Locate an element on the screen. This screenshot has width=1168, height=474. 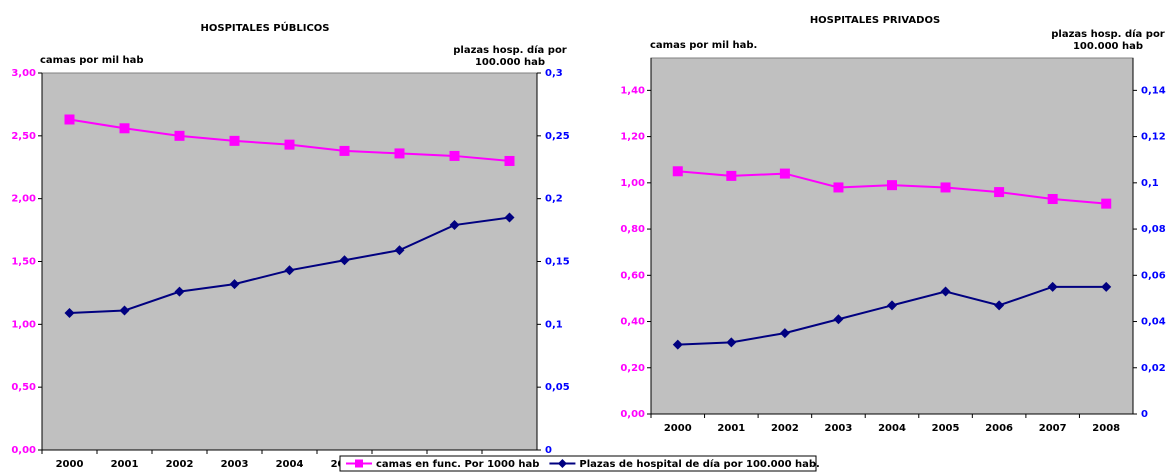
y-tick-label: 2,00 is located at coordinates (23, 199).